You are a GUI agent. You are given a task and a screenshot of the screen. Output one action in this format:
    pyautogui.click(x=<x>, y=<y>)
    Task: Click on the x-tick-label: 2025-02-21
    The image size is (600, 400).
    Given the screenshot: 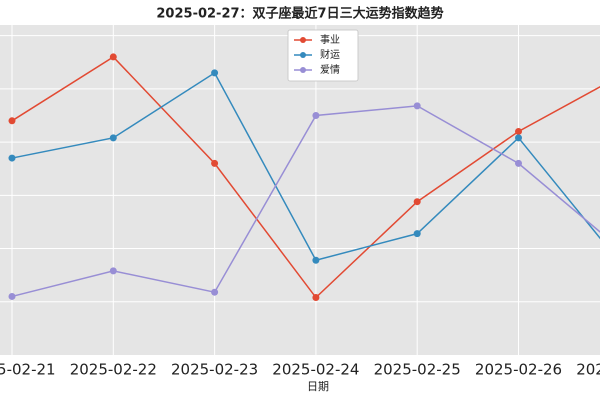 What is the action you would take?
    pyautogui.click(x=28, y=370)
    